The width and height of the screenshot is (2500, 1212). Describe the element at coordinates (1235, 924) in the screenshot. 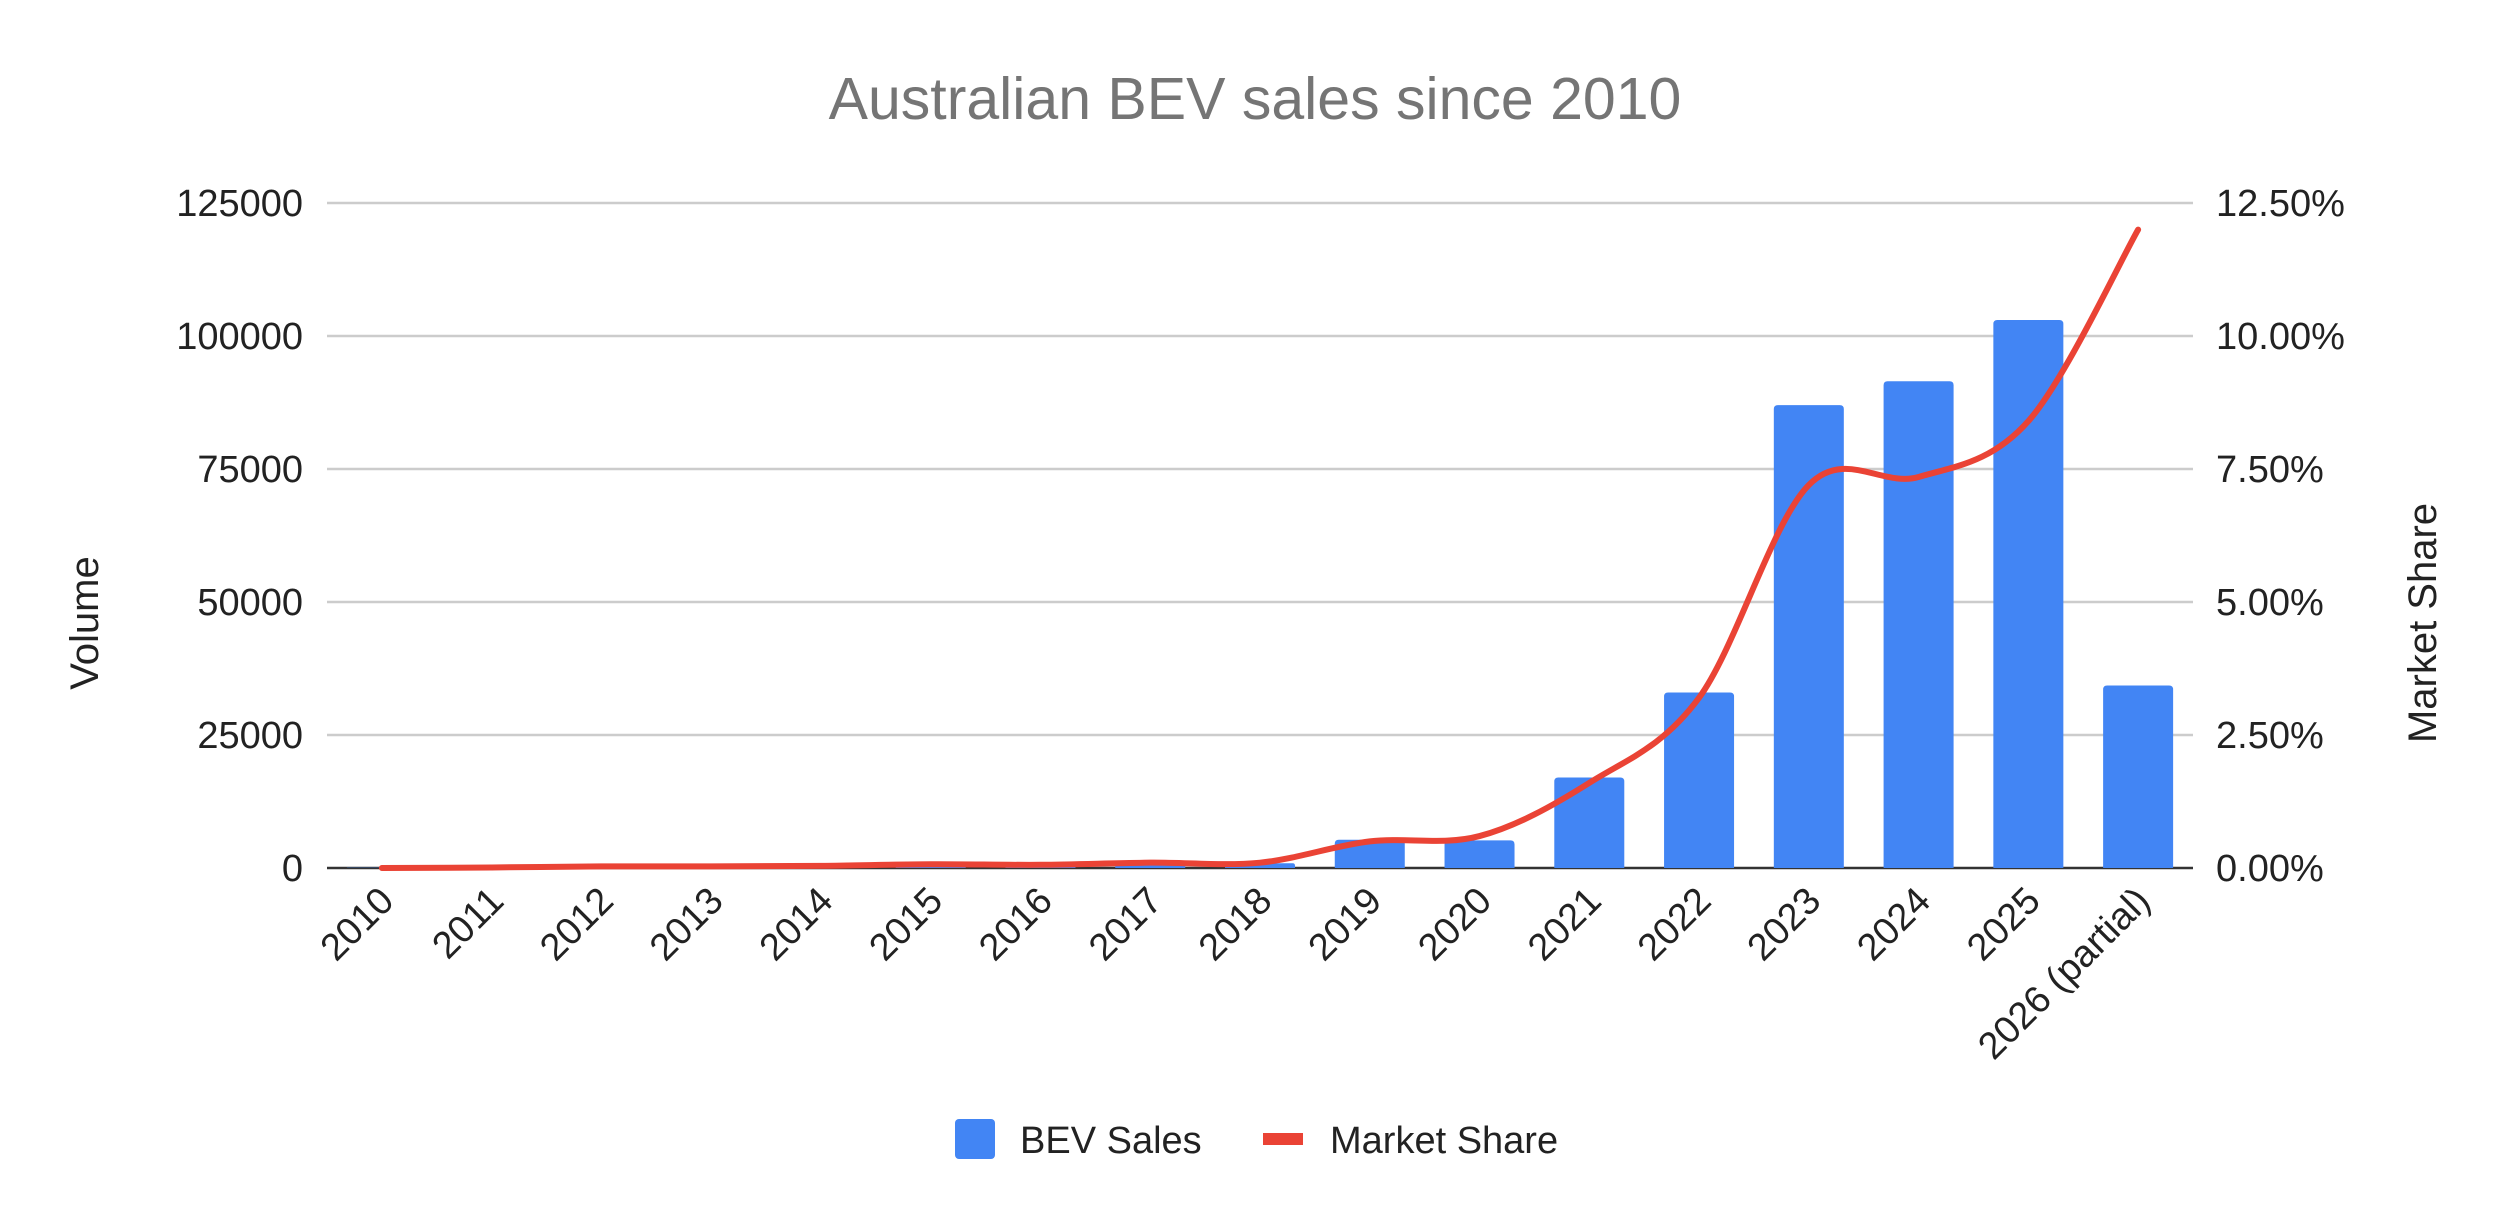

I see `x-tick-label: 2018` at that location.